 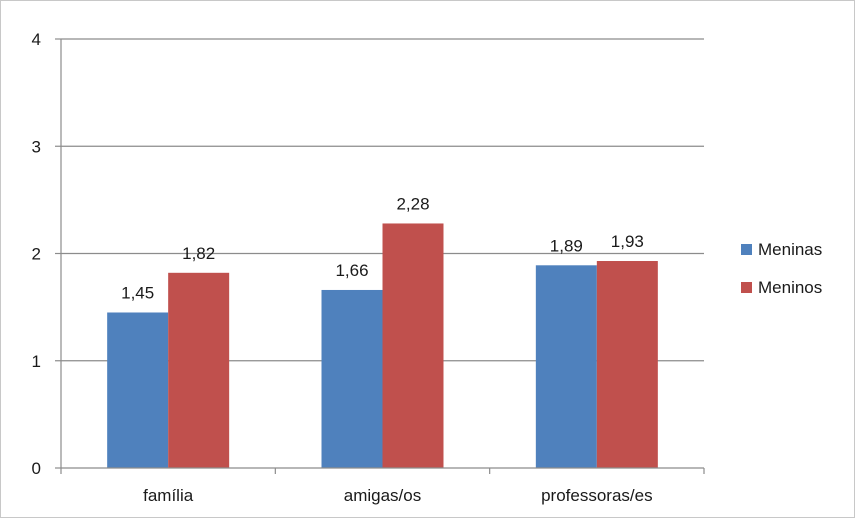 What do you see at coordinates (597, 495) in the screenshot?
I see `x-category-label: professoras/es` at bounding box center [597, 495].